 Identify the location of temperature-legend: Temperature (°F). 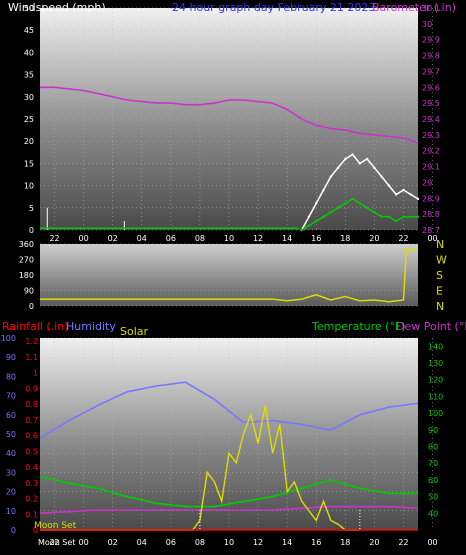
(358, 326).